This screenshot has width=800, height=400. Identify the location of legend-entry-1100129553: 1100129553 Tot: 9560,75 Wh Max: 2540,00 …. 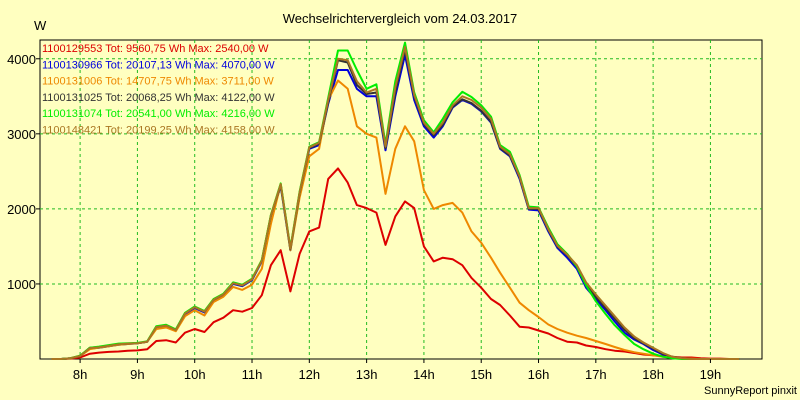
(155, 49).